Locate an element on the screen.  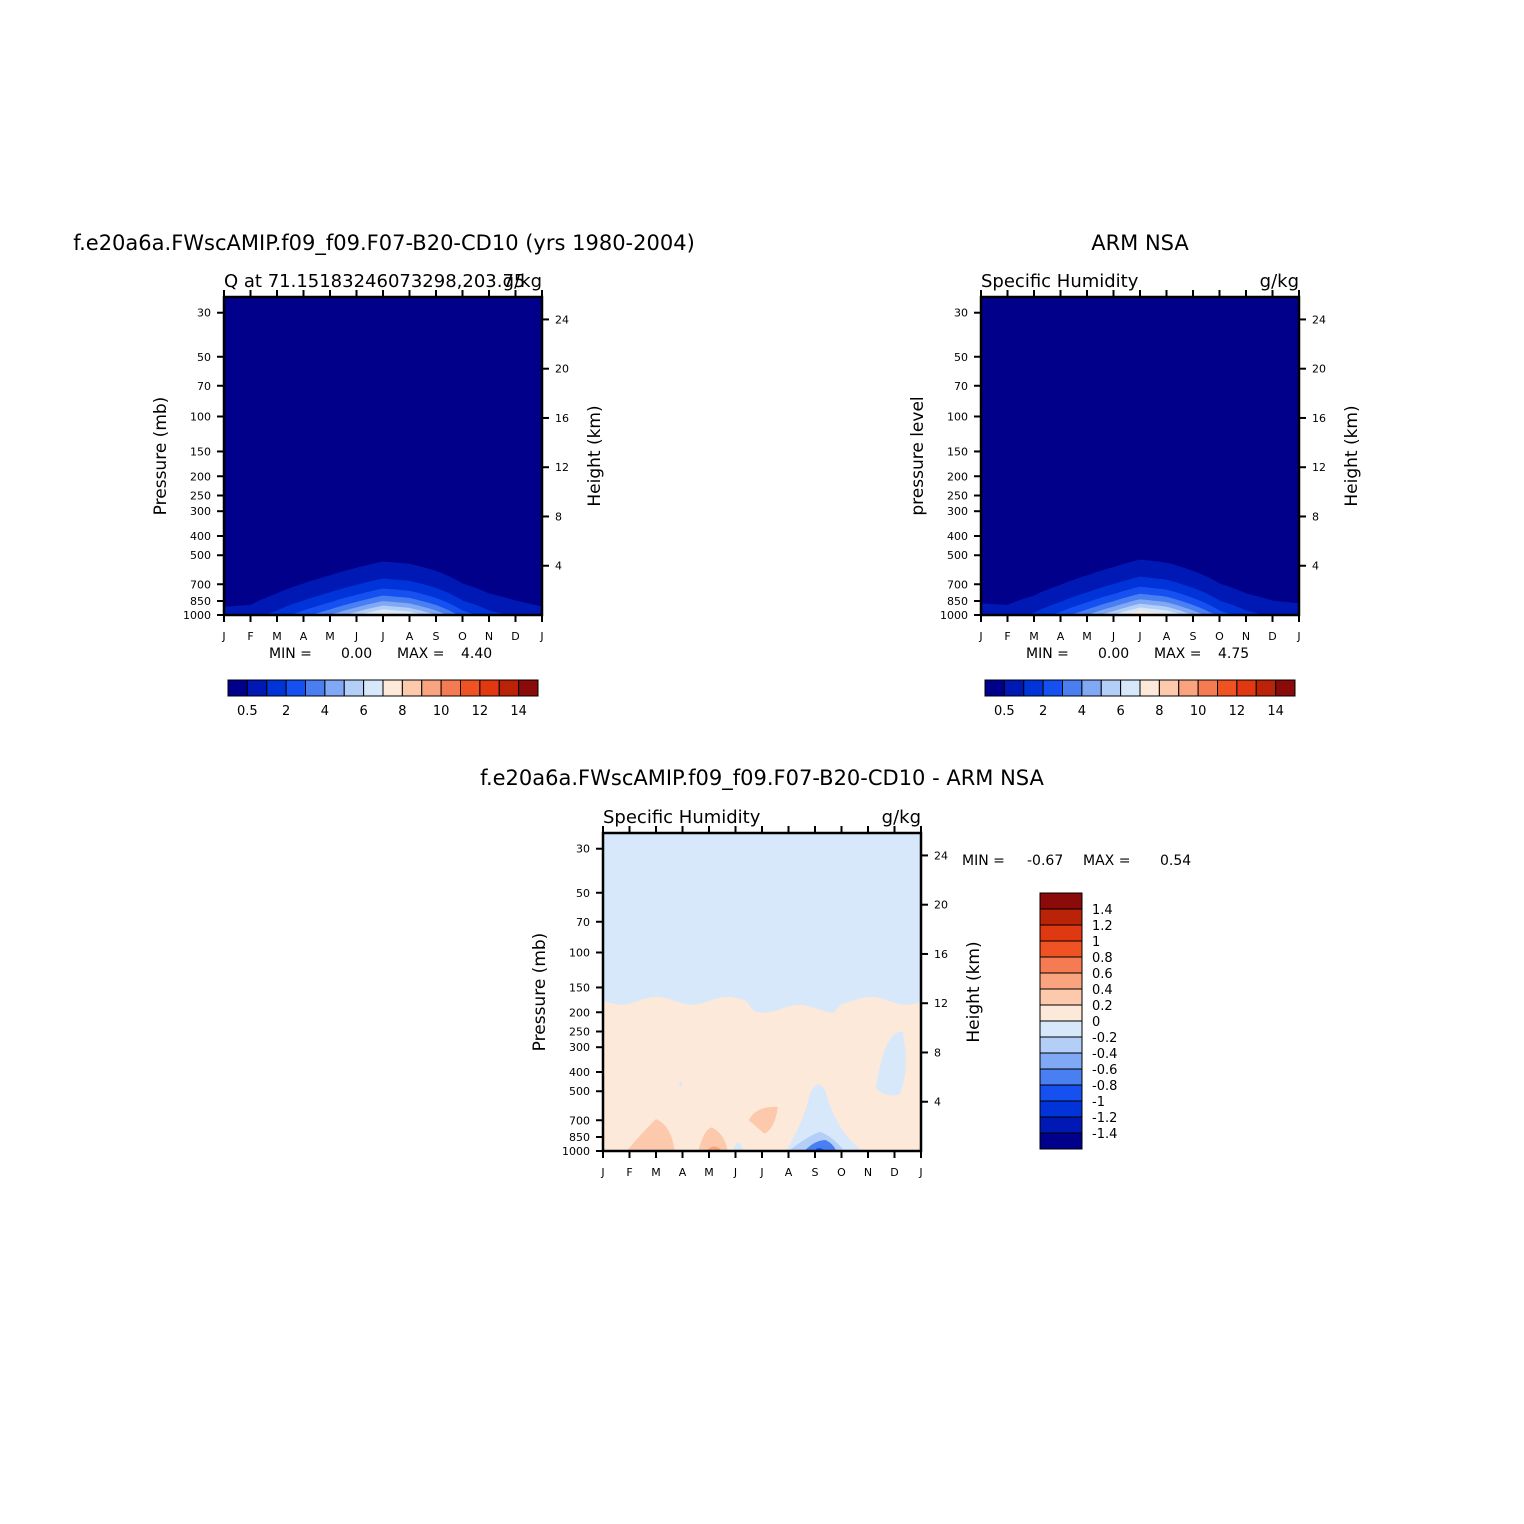
colorbar-label: -0.2 is located at coordinates (1104, 1038).